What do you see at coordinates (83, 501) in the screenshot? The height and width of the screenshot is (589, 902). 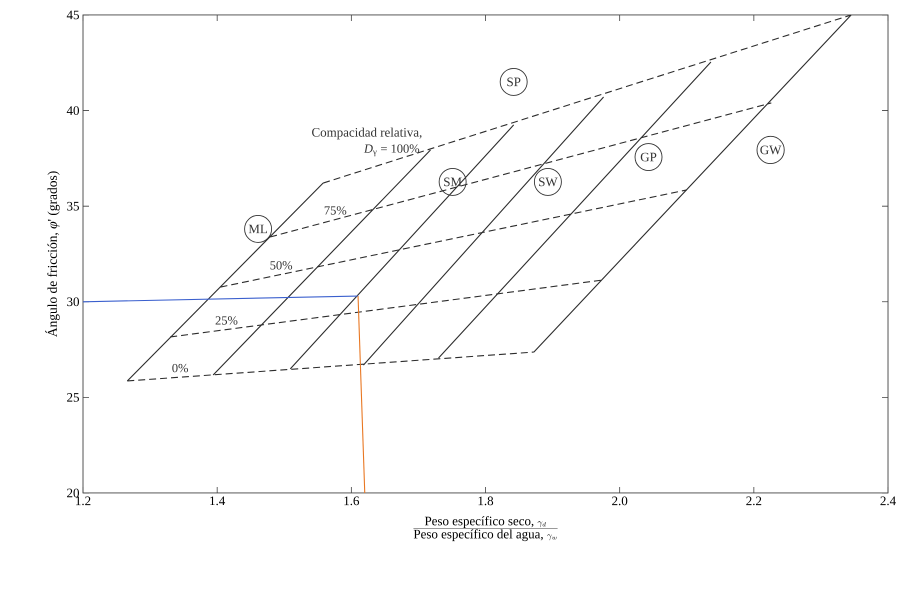 I see `x-tick-label: 1.2` at bounding box center [83, 501].